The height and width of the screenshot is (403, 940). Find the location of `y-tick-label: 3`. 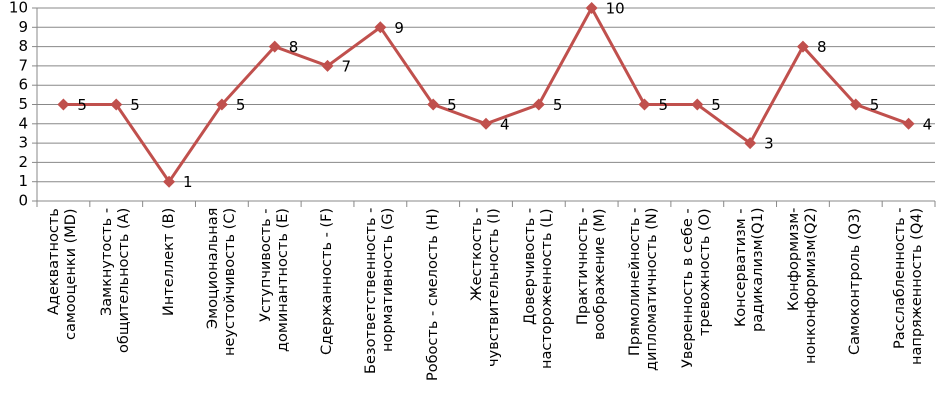

y-tick-label: 3 is located at coordinates (23, 143).